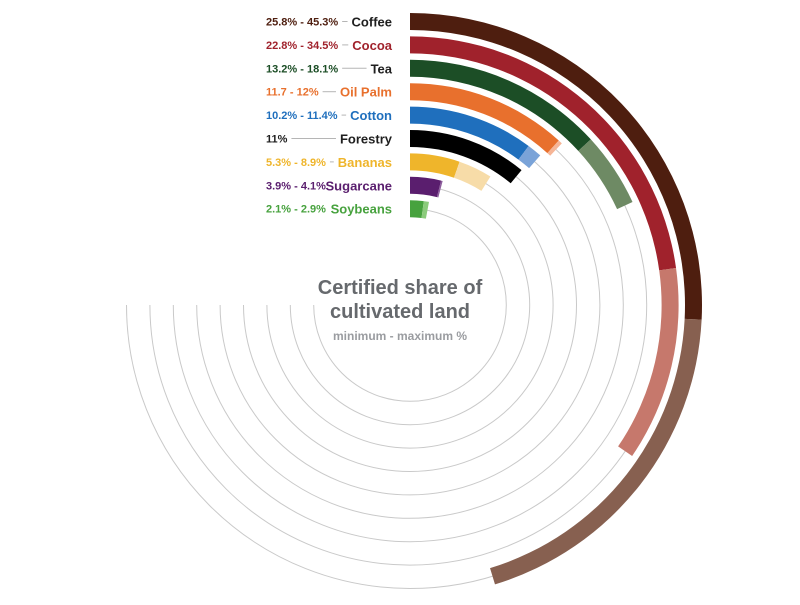 This screenshot has height=605, width=800. What do you see at coordinates (372, 22) in the screenshot?
I see `series-name-coffee: Coffee` at bounding box center [372, 22].